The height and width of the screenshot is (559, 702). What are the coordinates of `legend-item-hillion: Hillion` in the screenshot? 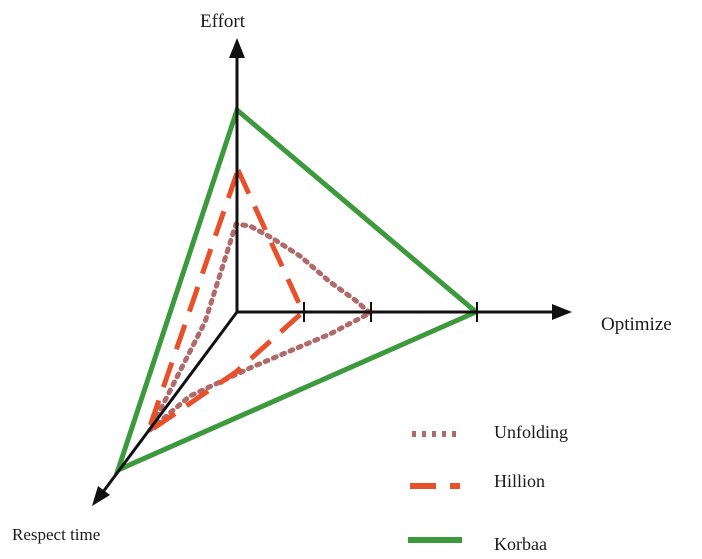 It's located at (477, 481).